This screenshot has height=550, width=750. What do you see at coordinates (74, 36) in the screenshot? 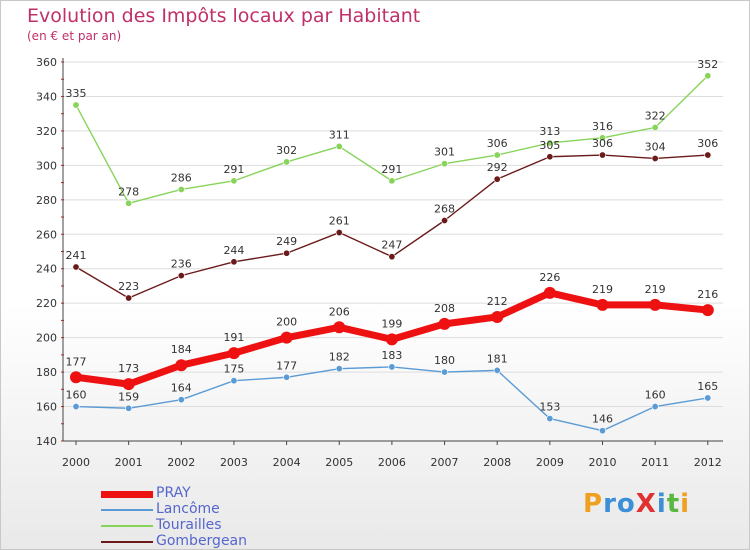
I see `chart-subtitle: (en € et par an)` at bounding box center [74, 36].